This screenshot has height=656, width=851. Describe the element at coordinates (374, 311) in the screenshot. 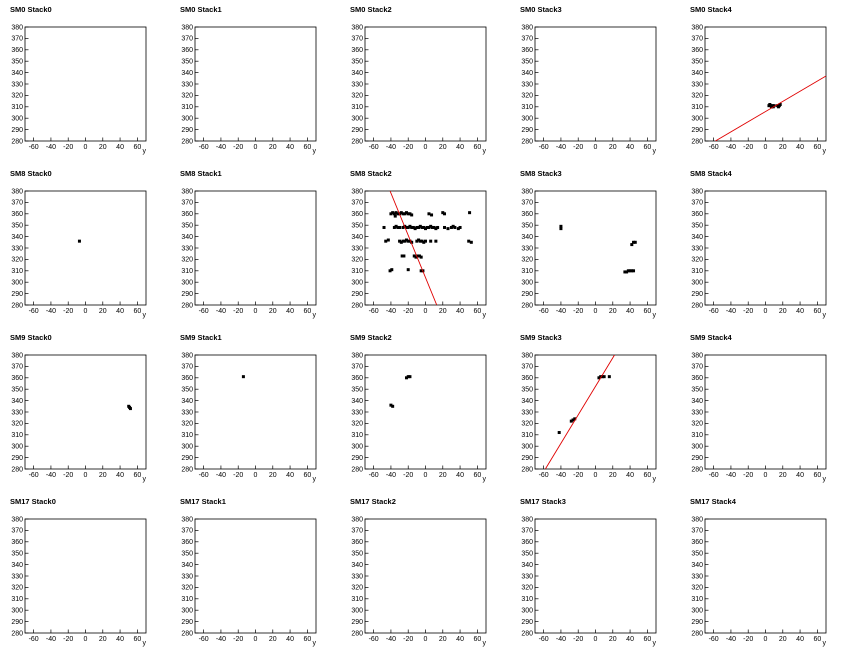

I see `x-tick-label: -60` at that location.